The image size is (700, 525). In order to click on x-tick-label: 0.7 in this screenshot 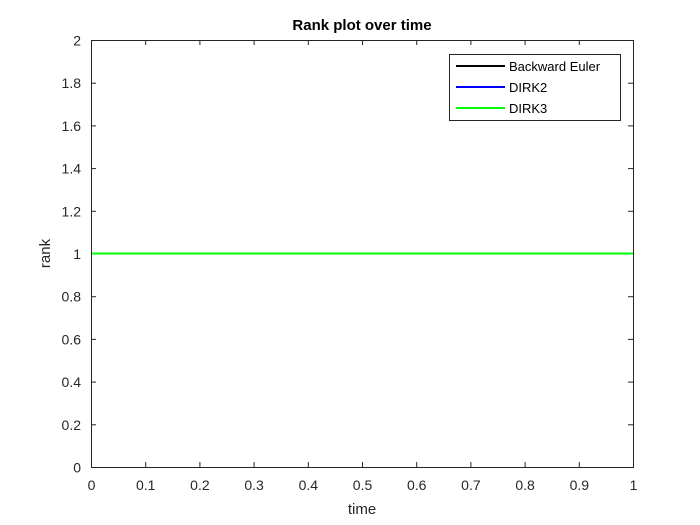, I will do `click(471, 485)`.